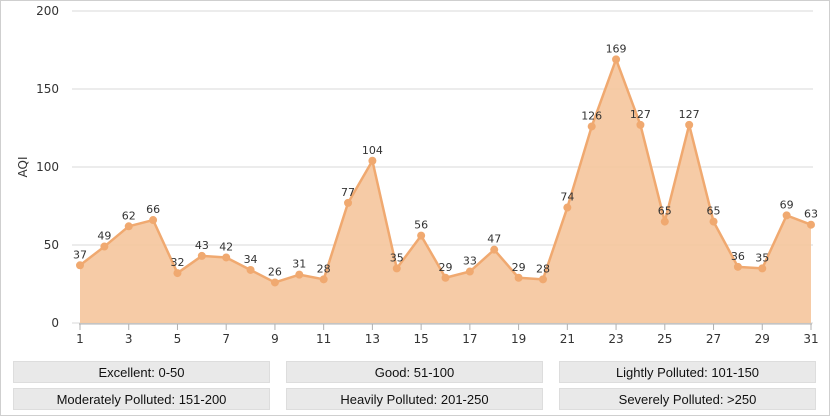  Describe the element at coordinates (713, 339) in the screenshot. I see `x-tick-label: 27` at that location.